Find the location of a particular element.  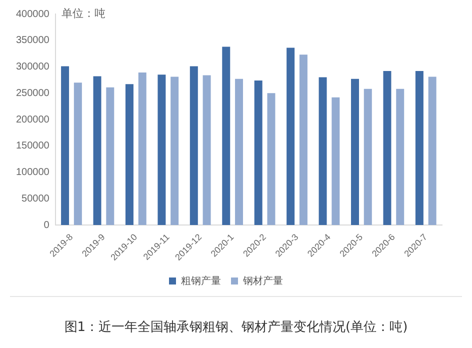

y-tick-label: 100000 is located at coordinates (33, 172).